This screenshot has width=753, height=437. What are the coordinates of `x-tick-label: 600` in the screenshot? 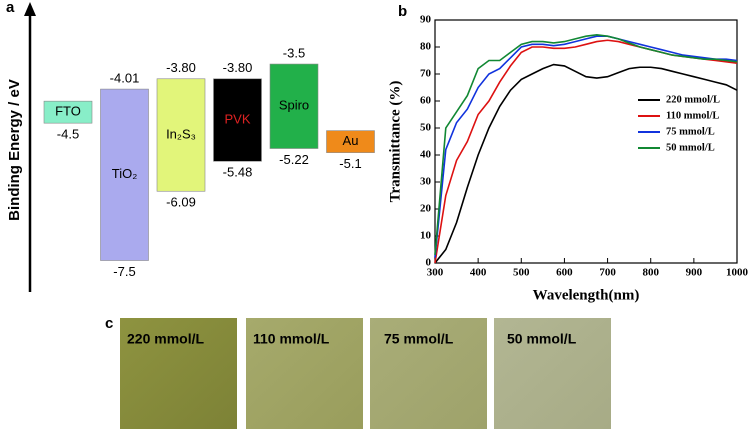 It's located at (564, 273).